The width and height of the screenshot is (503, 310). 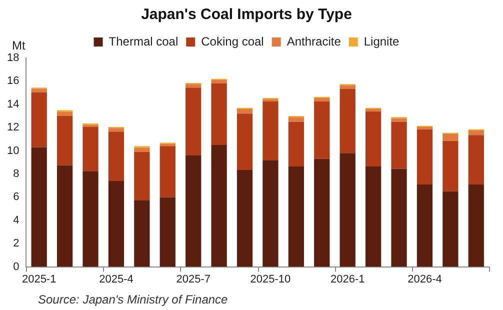 What do you see at coordinates (13, 81) in the screenshot?
I see `y-tick-label: 16` at bounding box center [13, 81].